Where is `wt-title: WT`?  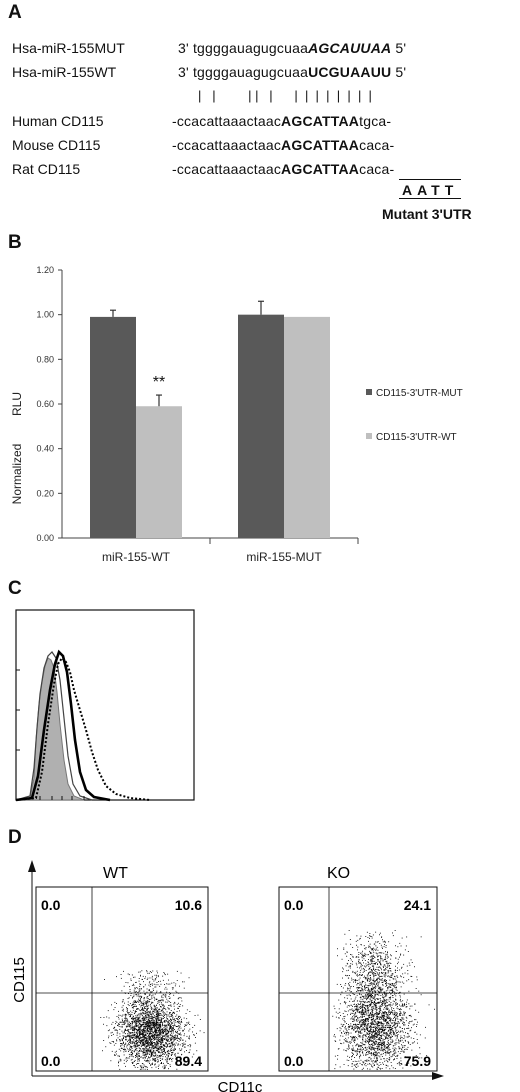
wt-title: WT is located at coordinates (115, 873).